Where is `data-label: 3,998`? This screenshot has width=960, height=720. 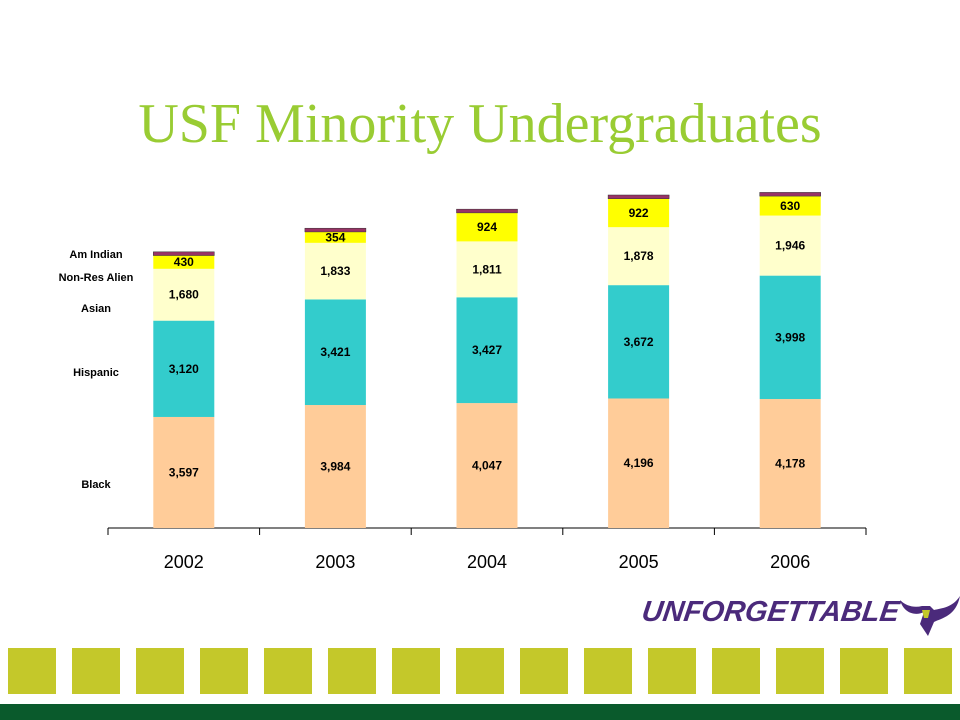 data-label: 3,998 is located at coordinates (790, 337).